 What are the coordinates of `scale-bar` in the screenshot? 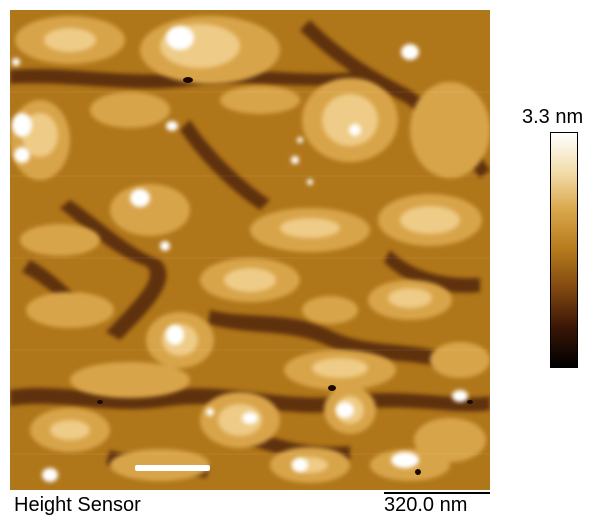 It's located at (172, 468).